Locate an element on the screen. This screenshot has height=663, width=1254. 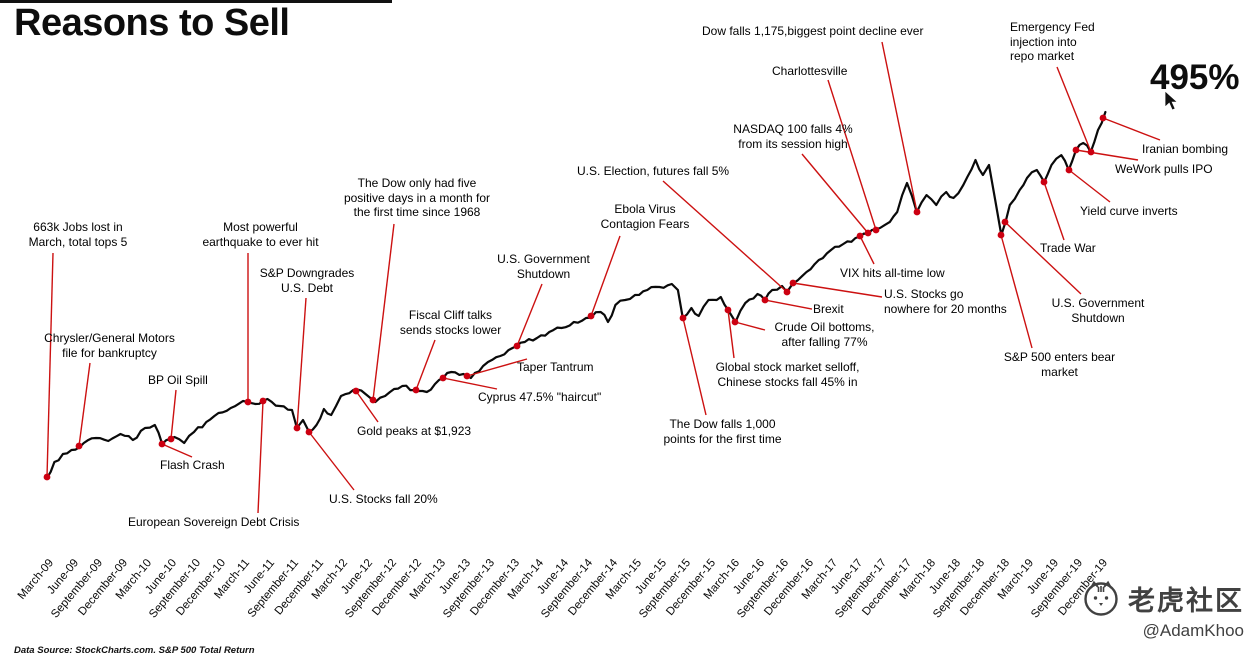
watermark-brand-row: 老虎社区 is located at coordinates (1151, 598).